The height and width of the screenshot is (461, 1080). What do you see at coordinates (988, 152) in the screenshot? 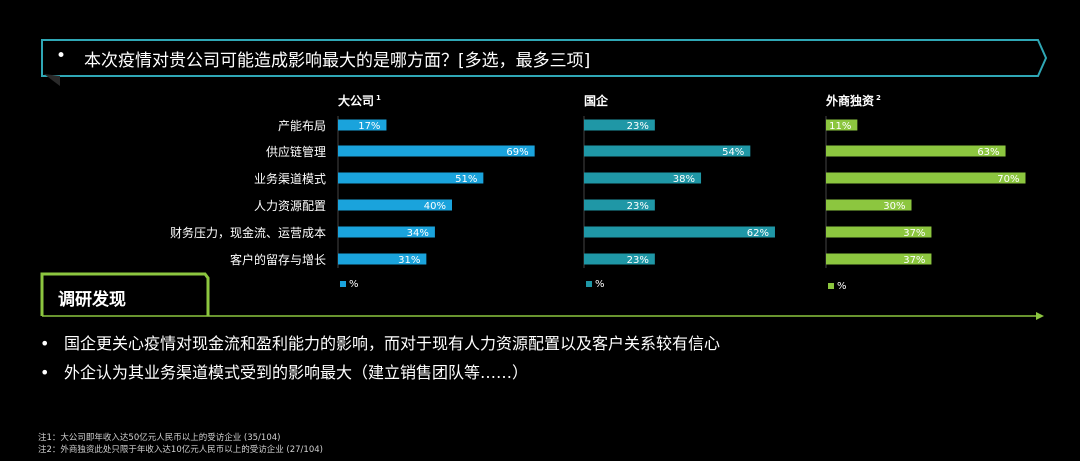
I see `bar-value-label: 63%` at bounding box center [988, 152].